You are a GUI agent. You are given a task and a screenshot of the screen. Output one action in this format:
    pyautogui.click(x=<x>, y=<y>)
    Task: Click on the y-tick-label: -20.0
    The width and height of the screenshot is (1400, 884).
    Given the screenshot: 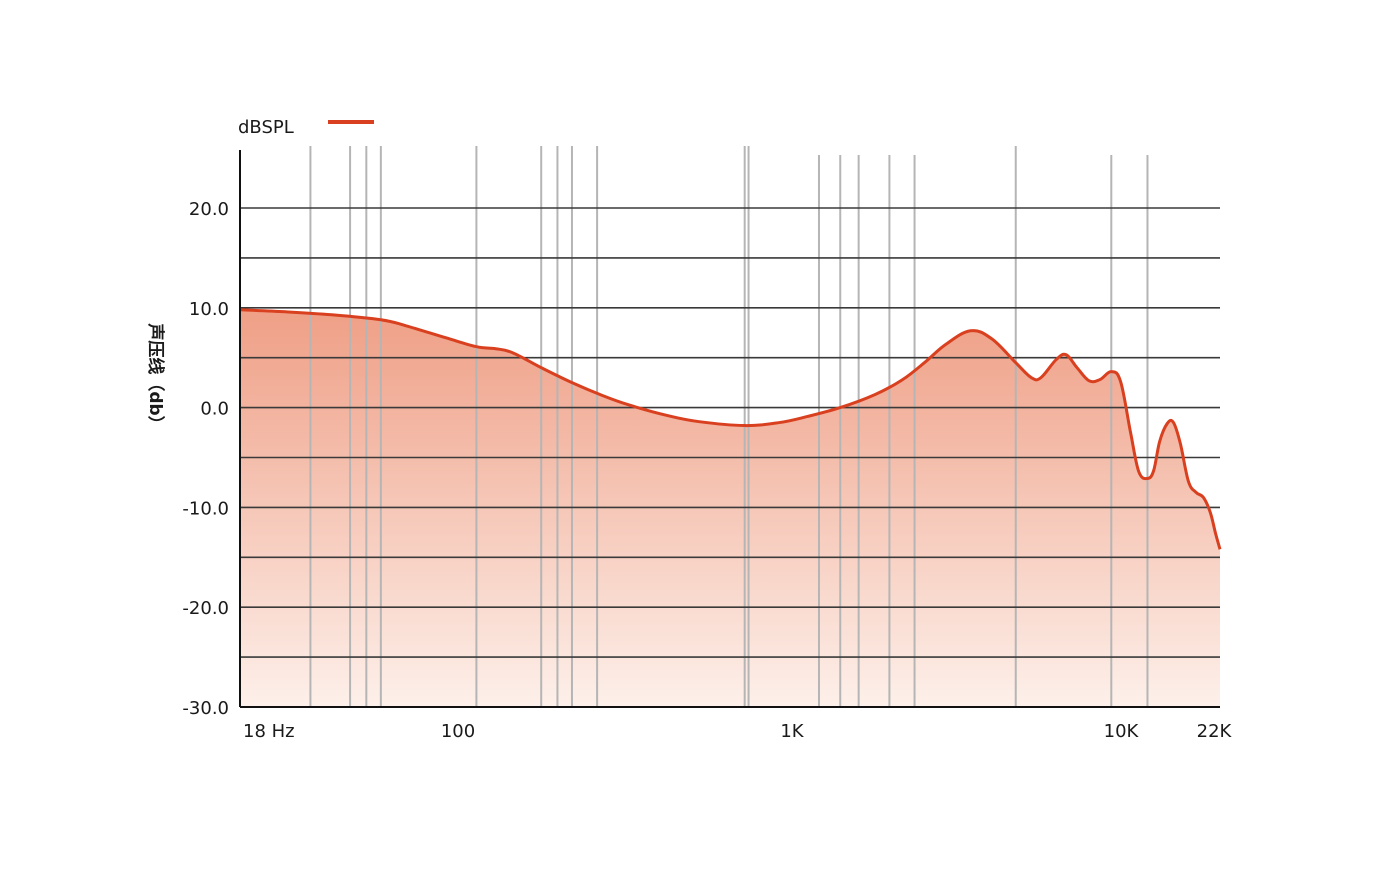 What is the action you would take?
    pyautogui.click(x=205, y=608)
    